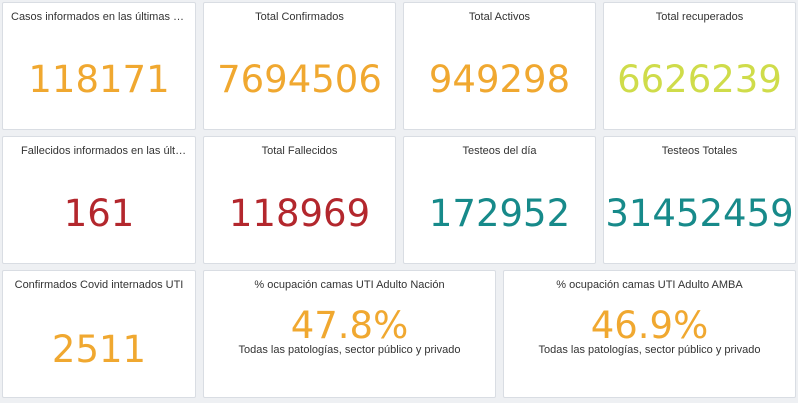  Describe the element at coordinates (299, 79) in the screenshot. I see `card-value: 7694506` at that location.